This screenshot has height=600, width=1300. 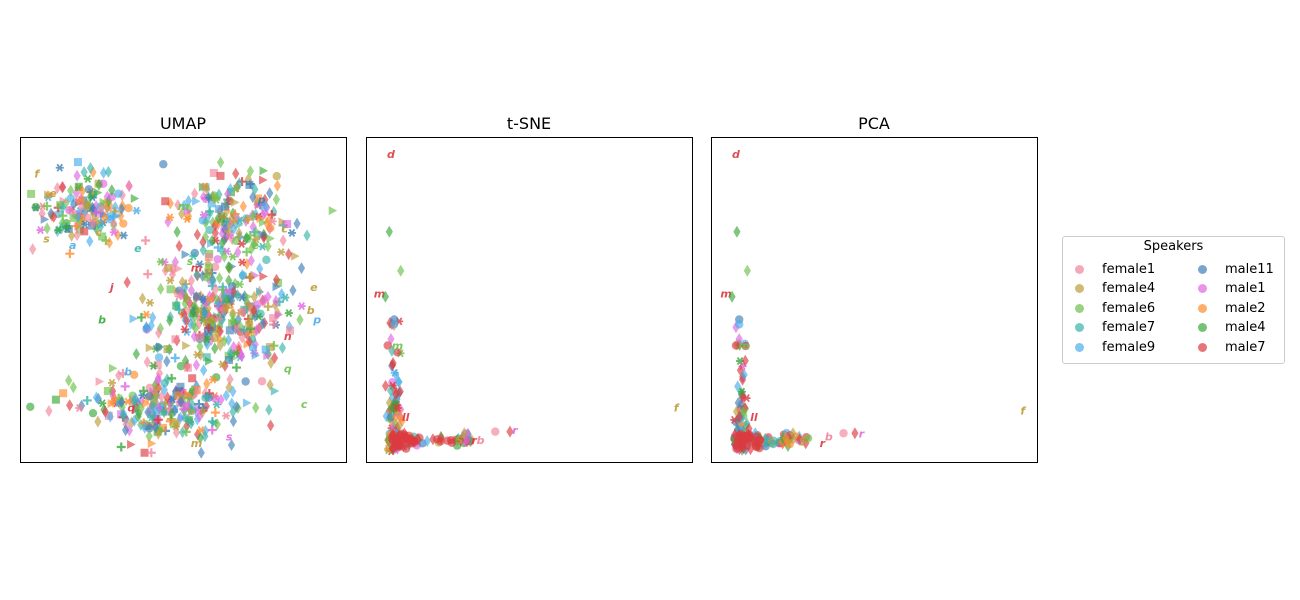 I want to click on pca-point-label: m, so click(x=743, y=346).